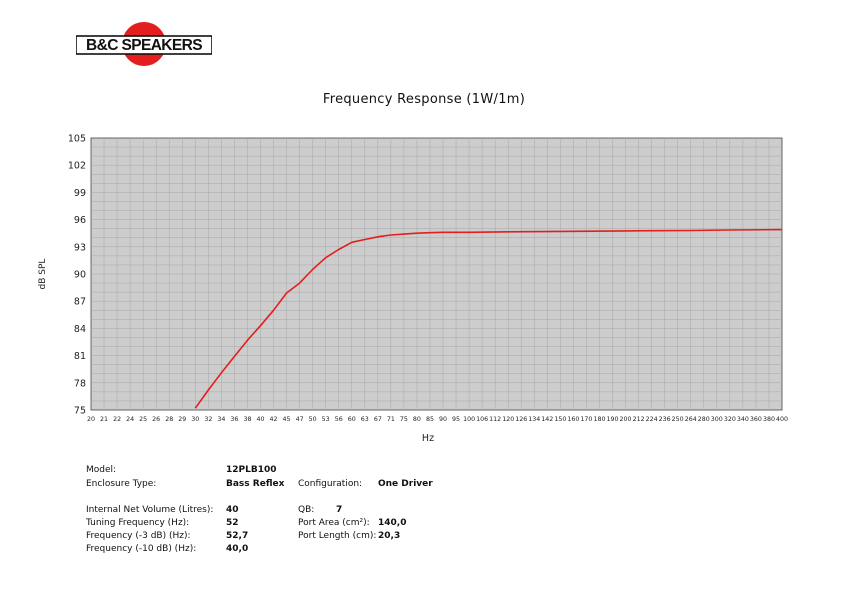  Describe the element at coordinates (417, 419) in the screenshot. I see `x-tick-label: 80` at that location.